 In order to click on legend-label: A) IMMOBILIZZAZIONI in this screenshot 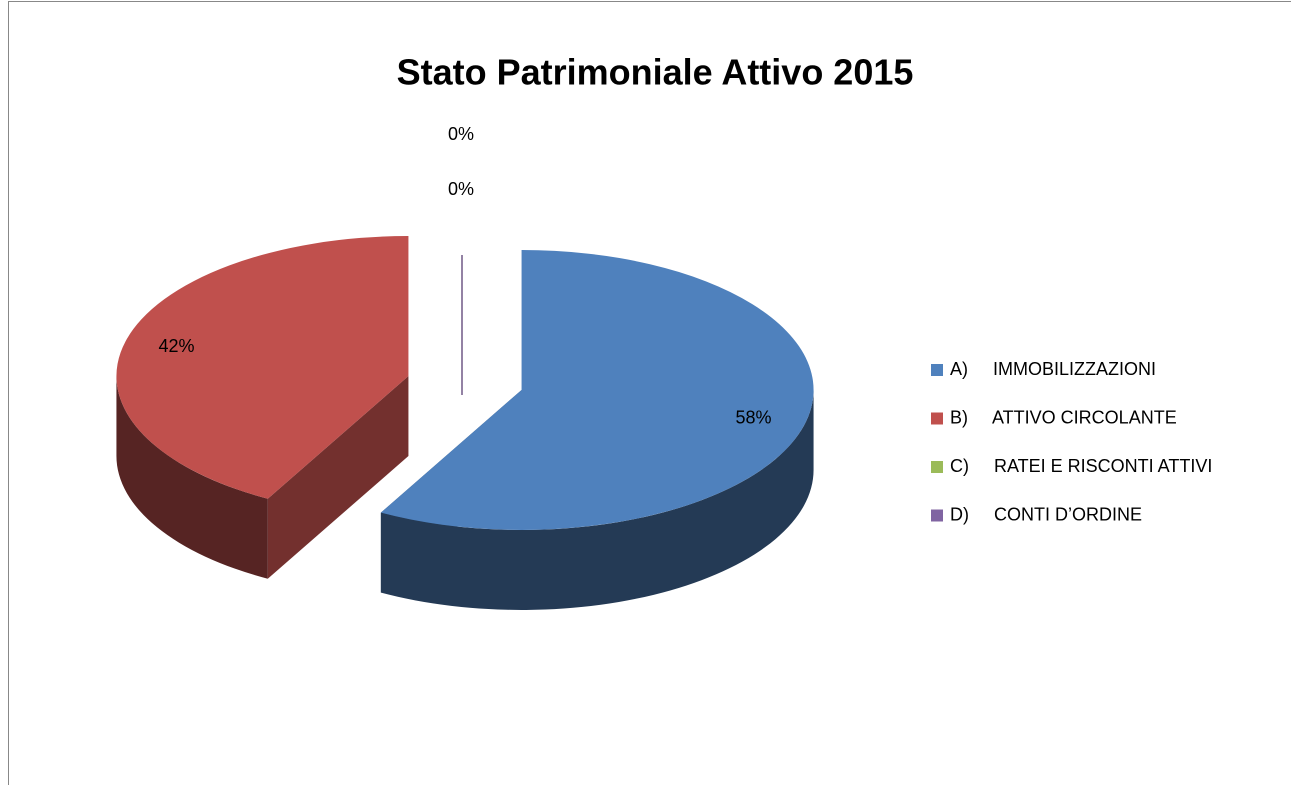, I will do `click(1053, 369)`.